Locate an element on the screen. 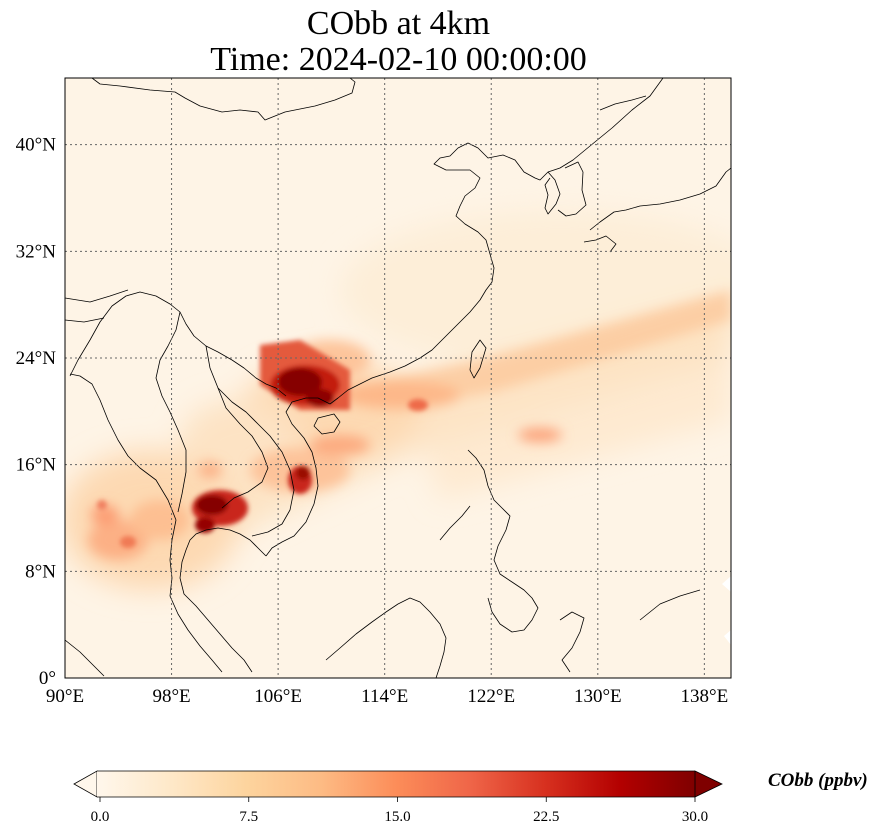 The height and width of the screenshot is (836, 887). colorbar-tick-label: 22.5 is located at coordinates (546, 817).